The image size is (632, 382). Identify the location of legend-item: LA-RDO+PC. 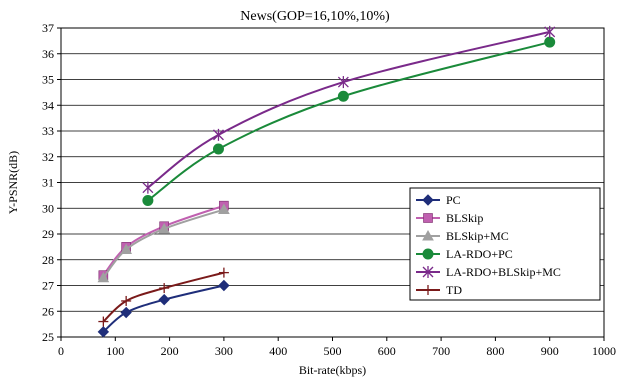
(464, 254).